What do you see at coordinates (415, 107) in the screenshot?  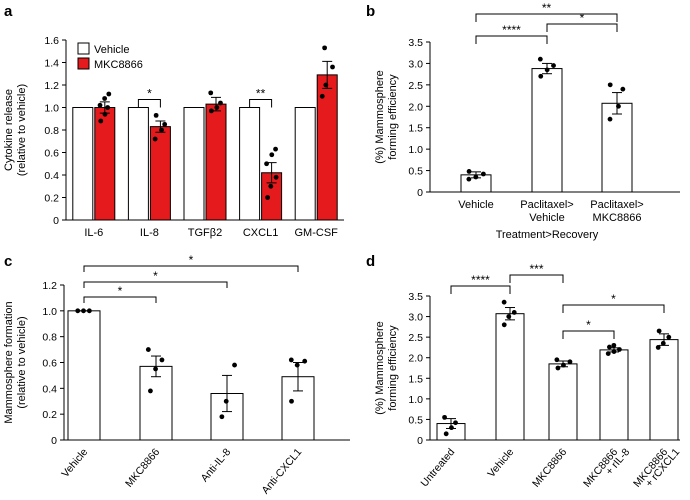 I see `y-tick-label: 2.0` at bounding box center [415, 107].